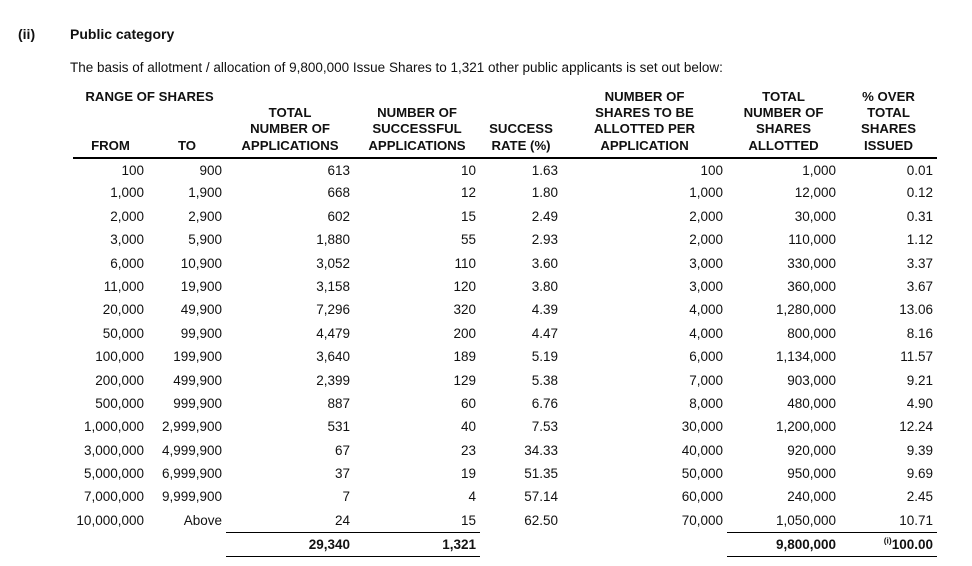 Image resolution: width=972 pixels, height=566 pixels. What do you see at coordinates (110, 140) in the screenshot?
I see `header-from: FROM` at bounding box center [110, 140].